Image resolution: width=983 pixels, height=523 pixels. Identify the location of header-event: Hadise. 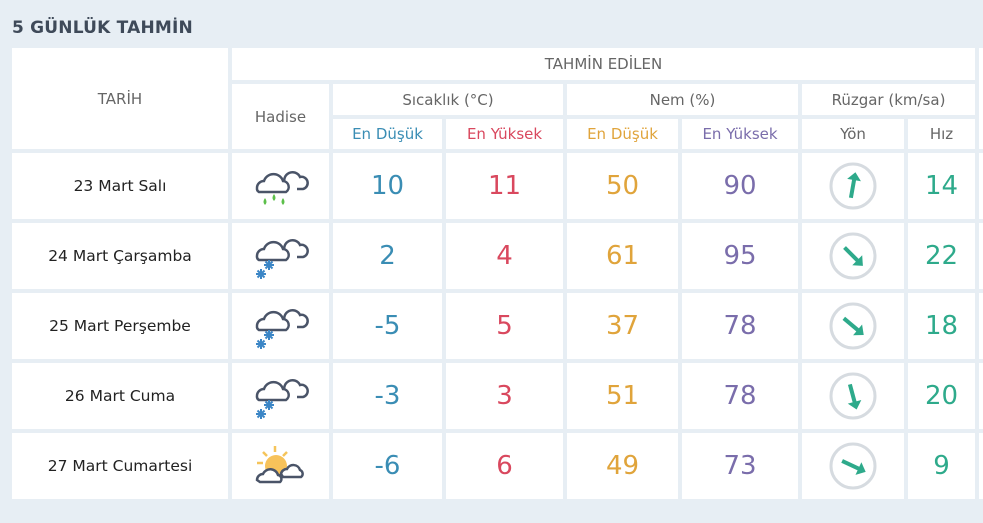
(280, 116).